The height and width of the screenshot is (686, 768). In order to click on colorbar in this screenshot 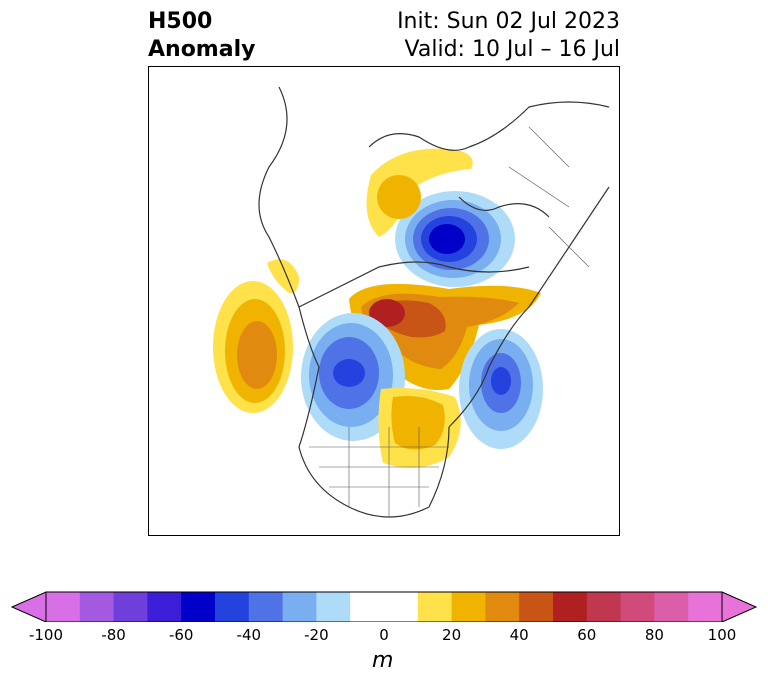, I will do `click(384, 606)`.